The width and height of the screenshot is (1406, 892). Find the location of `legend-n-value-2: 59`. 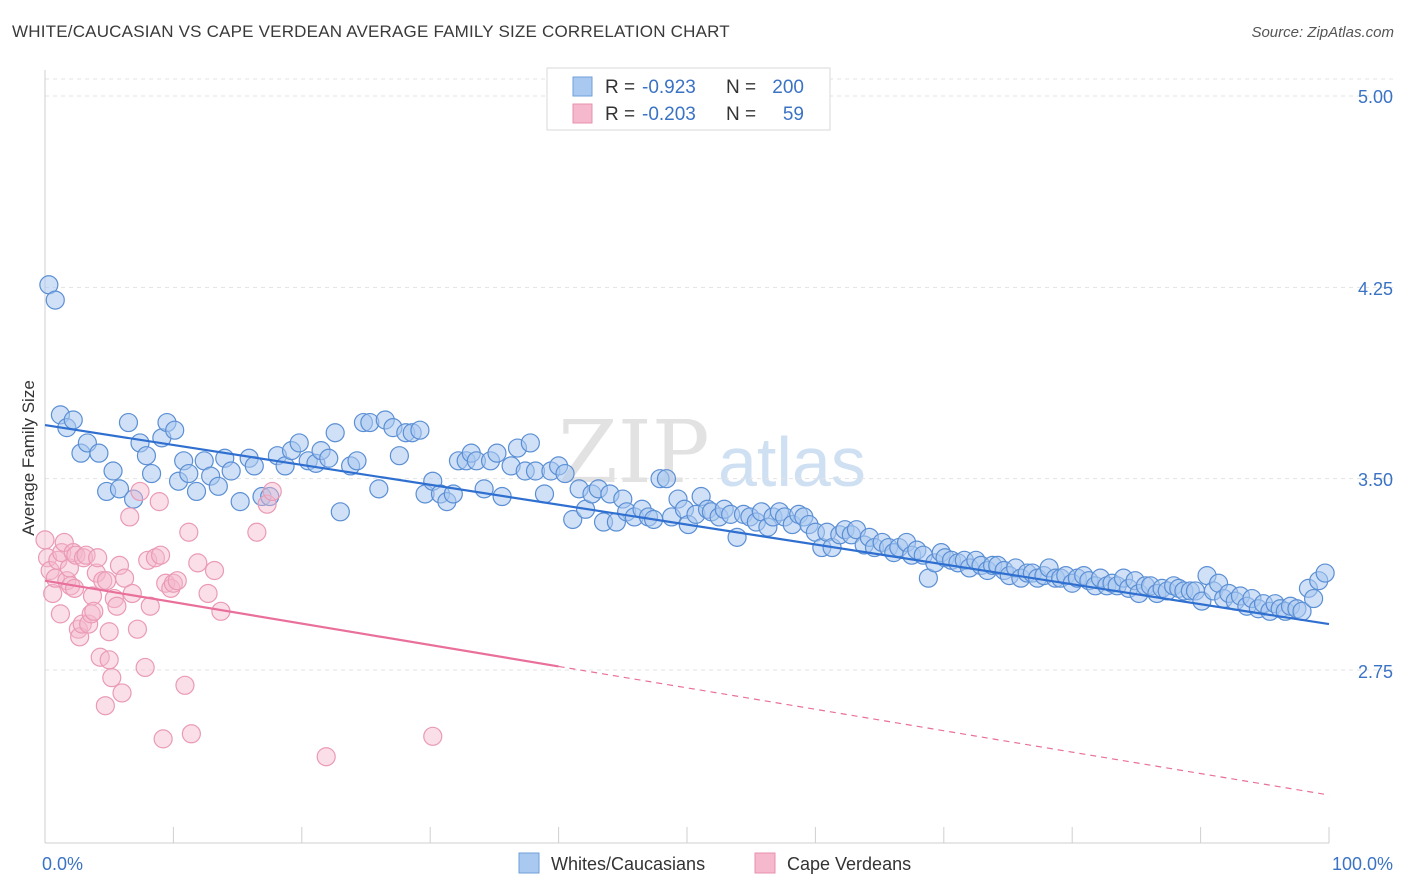

legend-n-value-2: 59 is located at coordinates (793, 114).